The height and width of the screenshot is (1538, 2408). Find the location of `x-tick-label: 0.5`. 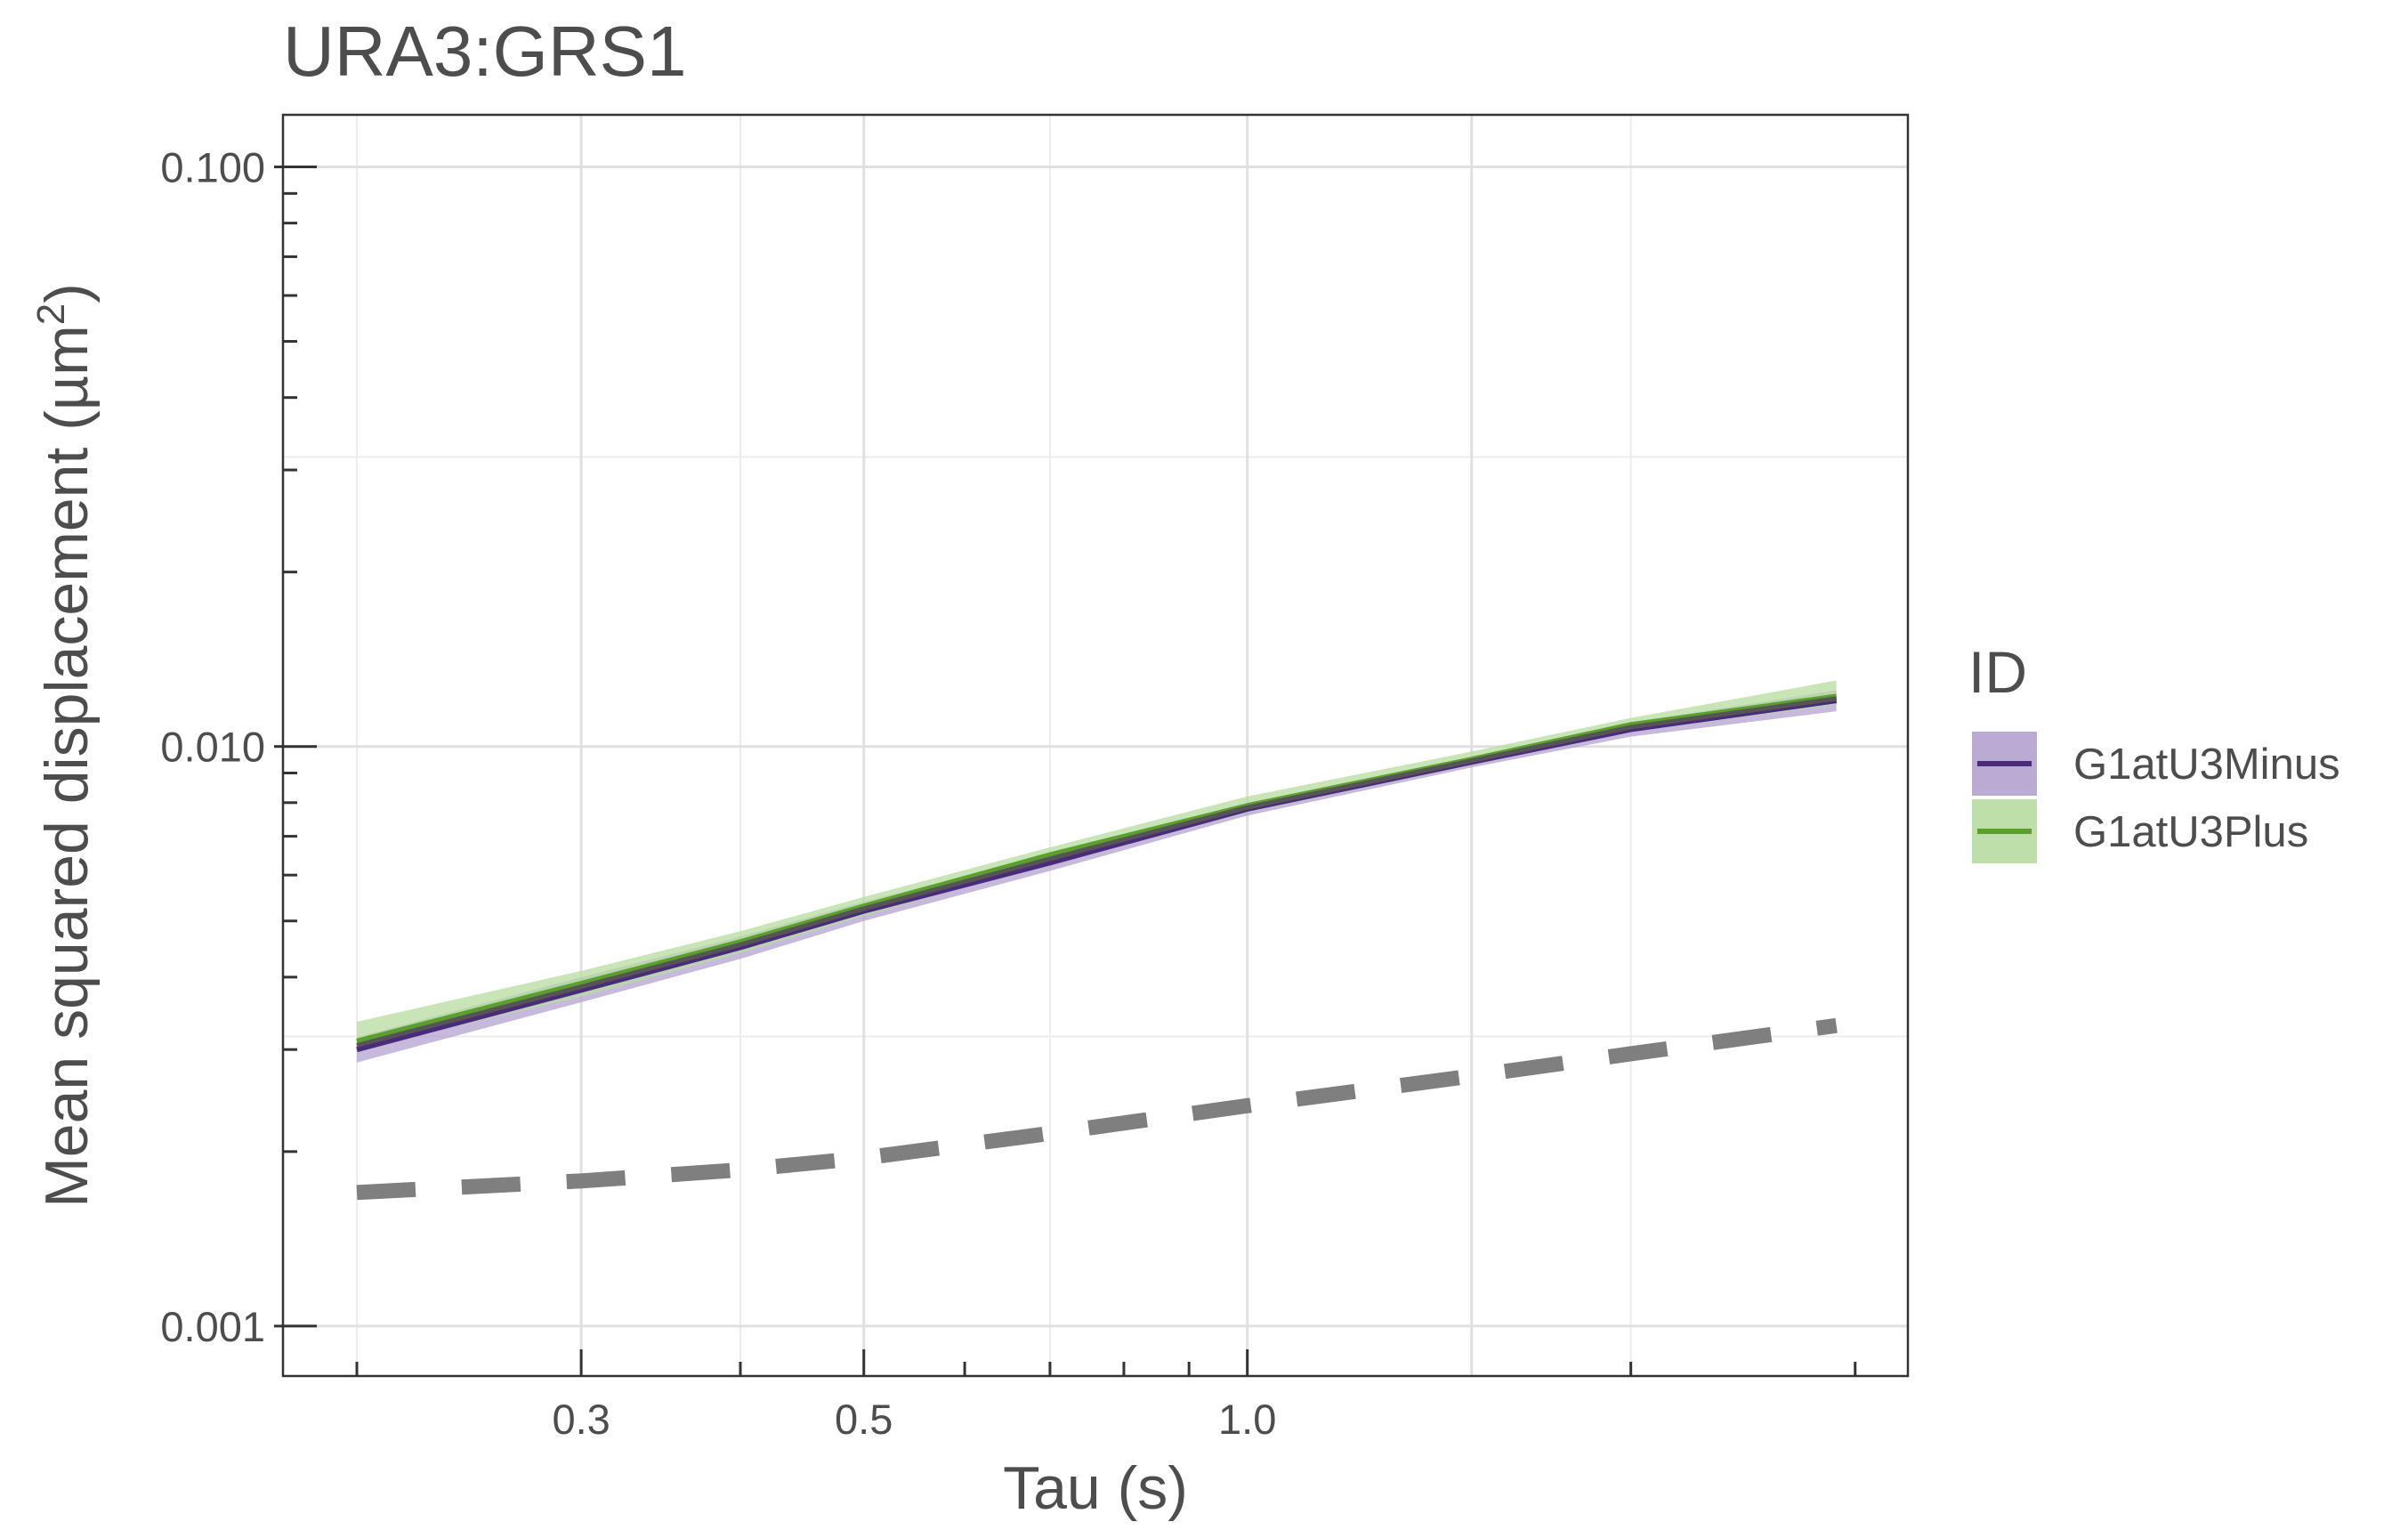

x-tick-label: 0.5 is located at coordinates (864, 1419).